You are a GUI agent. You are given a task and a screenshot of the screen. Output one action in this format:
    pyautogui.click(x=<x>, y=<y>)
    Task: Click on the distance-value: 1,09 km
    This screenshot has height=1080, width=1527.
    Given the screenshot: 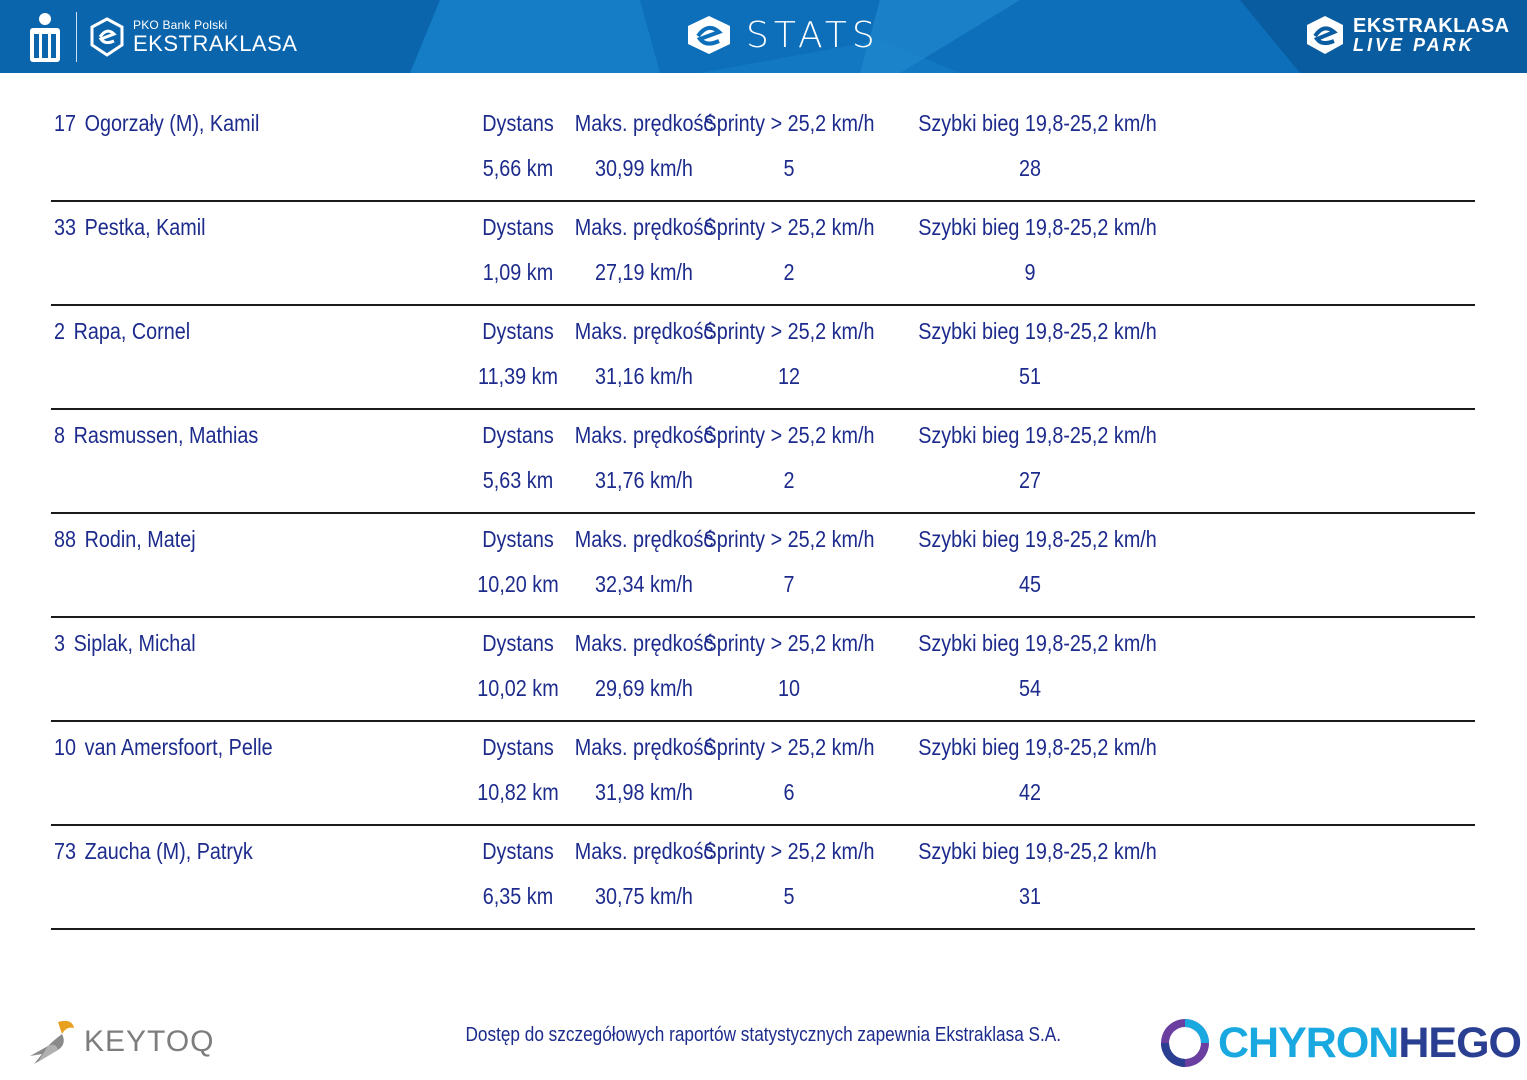 What is the action you would take?
    pyautogui.click(x=518, y=272)
    